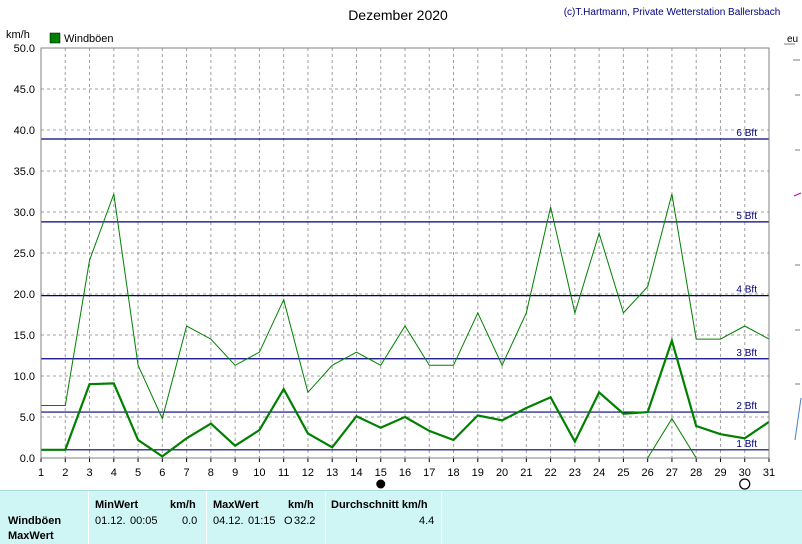 This screenshot has height=544, width=802. What do you see at coordinates (746, 353) in the screenshot?
I see `beaufort-label: 3 Bft` at bounding box center [746, 353].